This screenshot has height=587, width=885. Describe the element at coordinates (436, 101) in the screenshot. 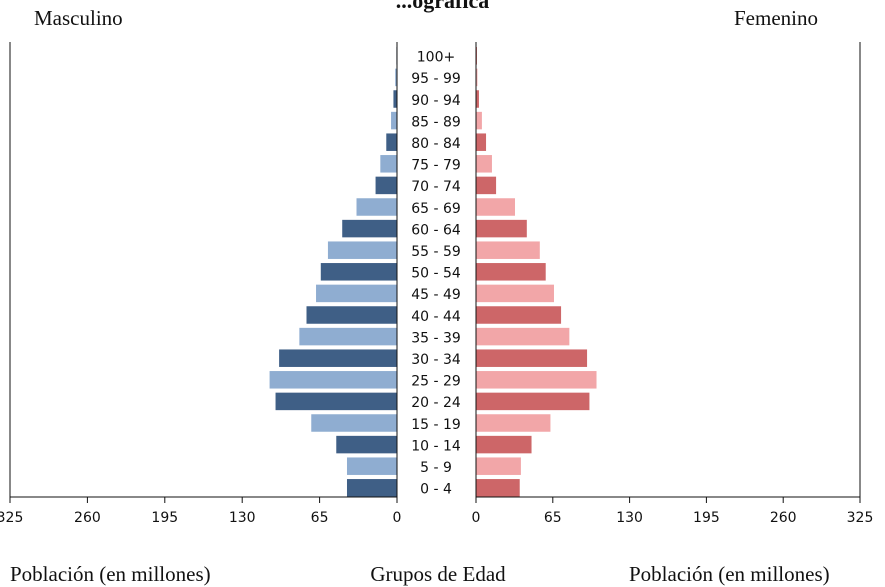

I see `age-group-label-2: 90 - 94` at that location.